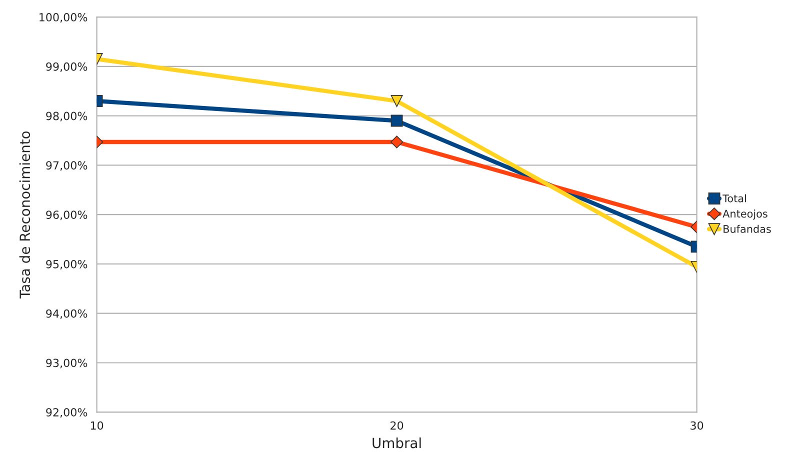 The width and height of the screenshot is (800, 461). I want to click on y-tick-label: 92,00%, so click(67, 413).